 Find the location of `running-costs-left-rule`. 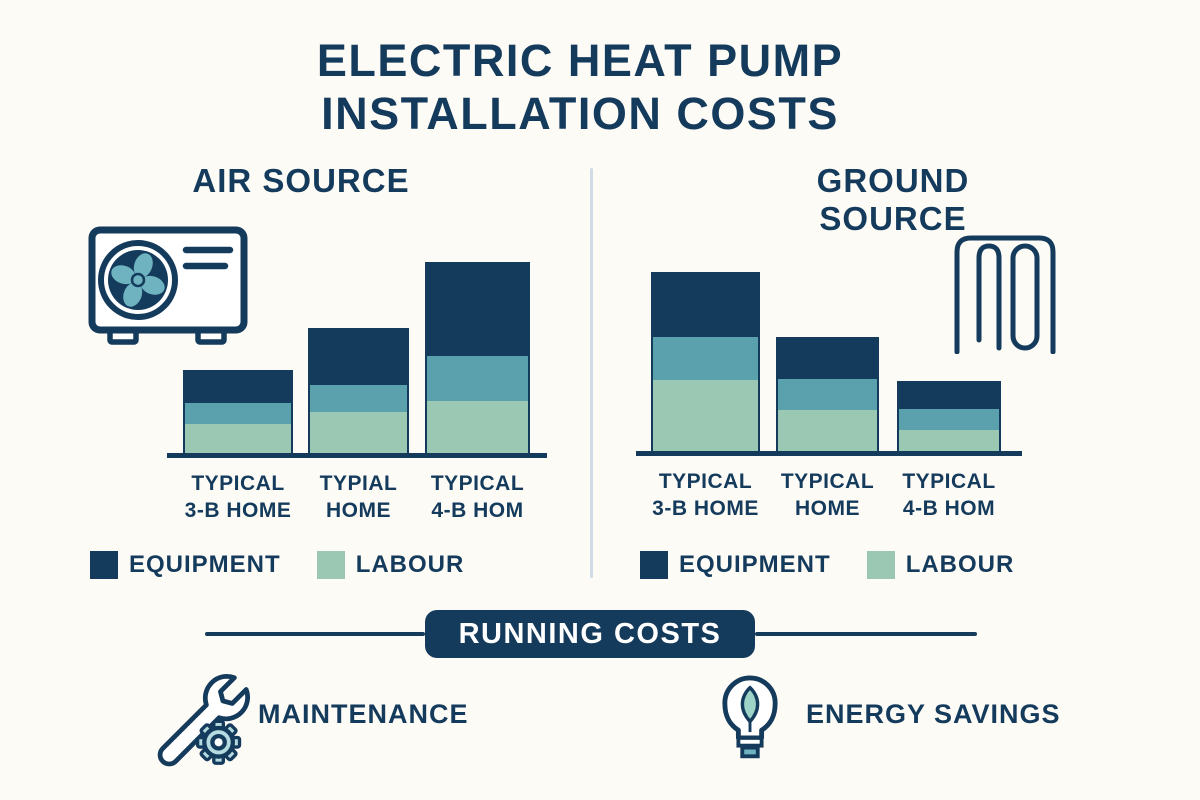

running-costs-left-rule is located at coordinates (315, 634).